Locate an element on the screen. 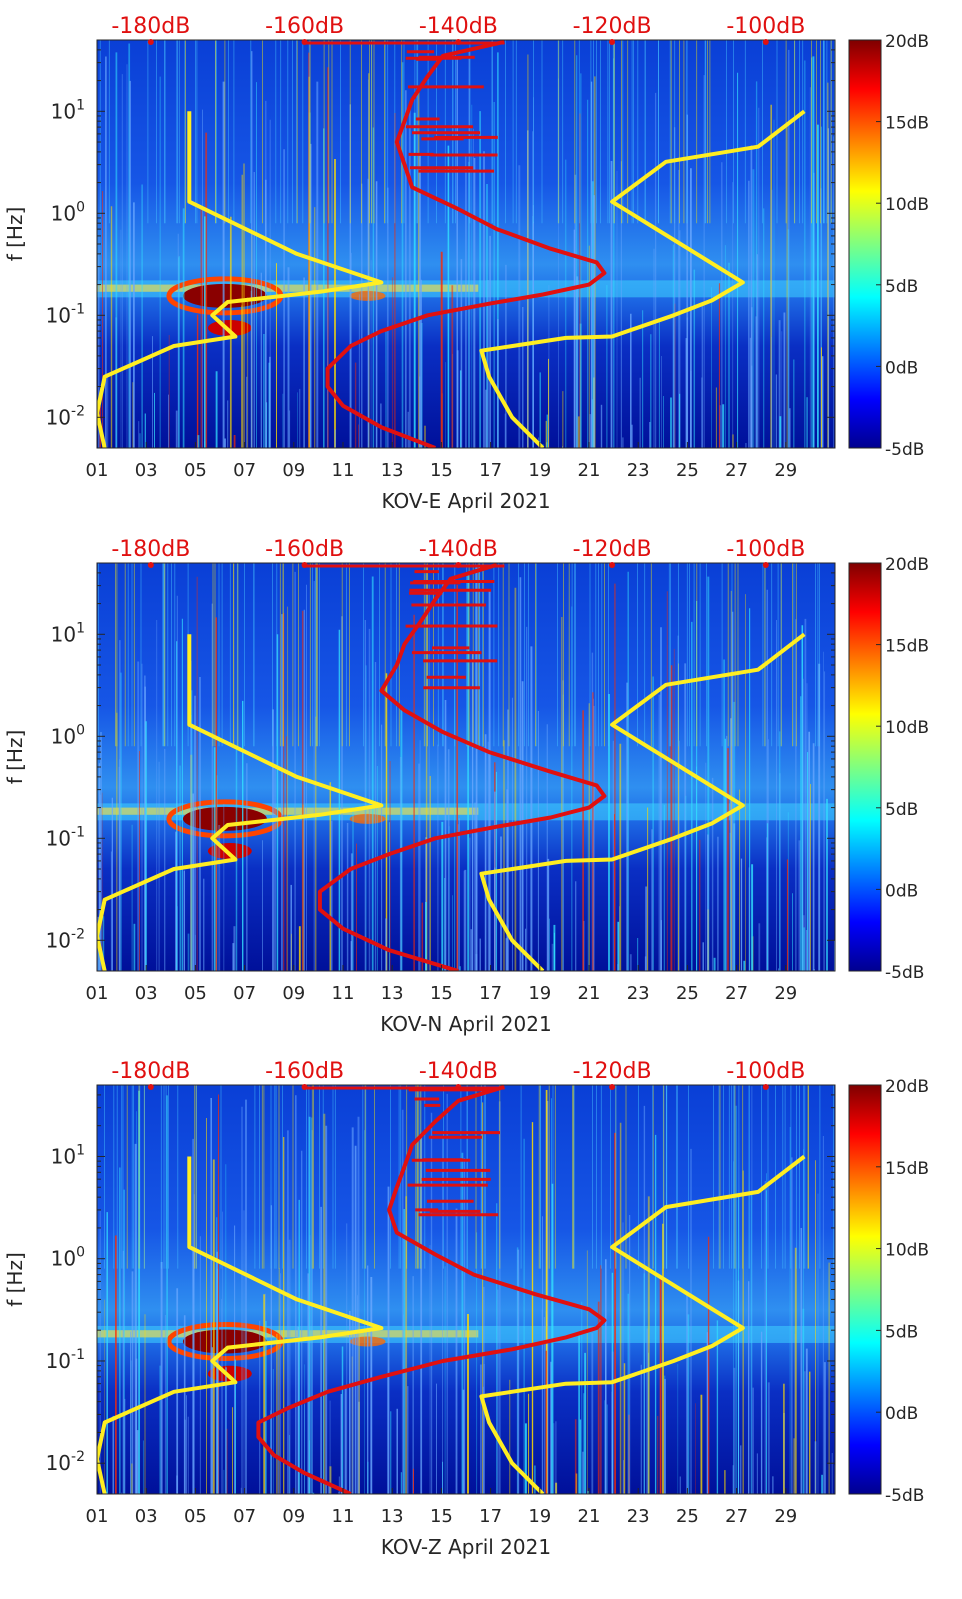 This screenshot has height=1599, width=962. x-tick-label: 27 is located at coordinates (736, 470).